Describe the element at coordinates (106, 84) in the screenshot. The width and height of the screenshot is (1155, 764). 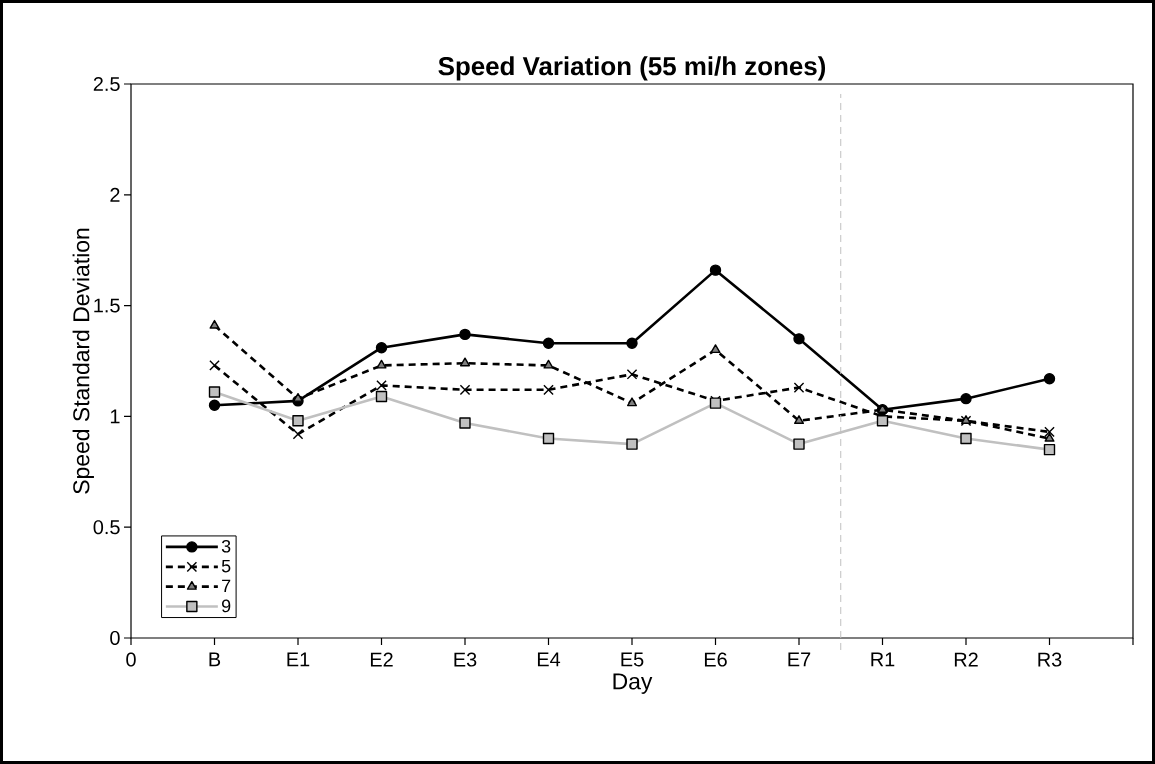
I see `y-tick-label: 2.5` at that location.